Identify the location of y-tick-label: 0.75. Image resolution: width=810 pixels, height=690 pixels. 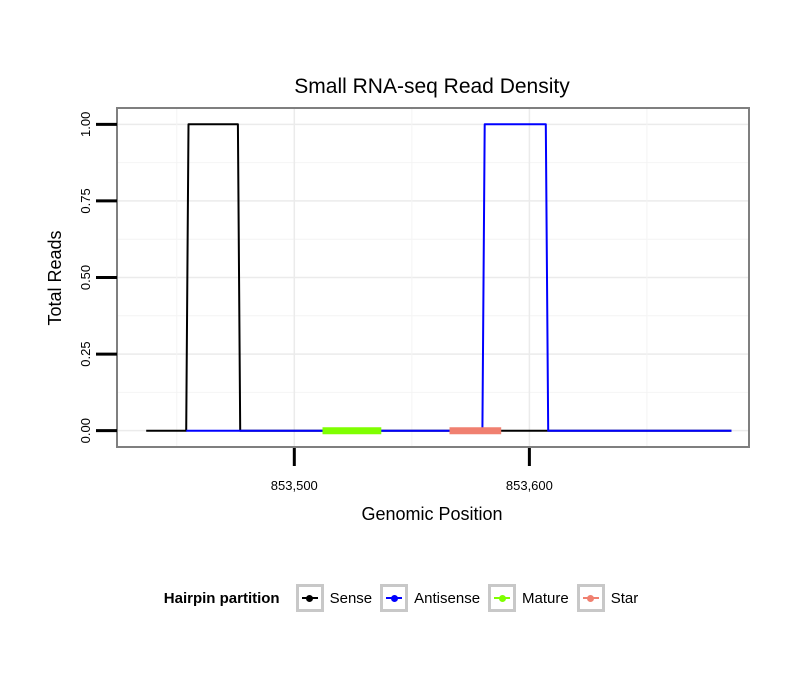
(85, 200).